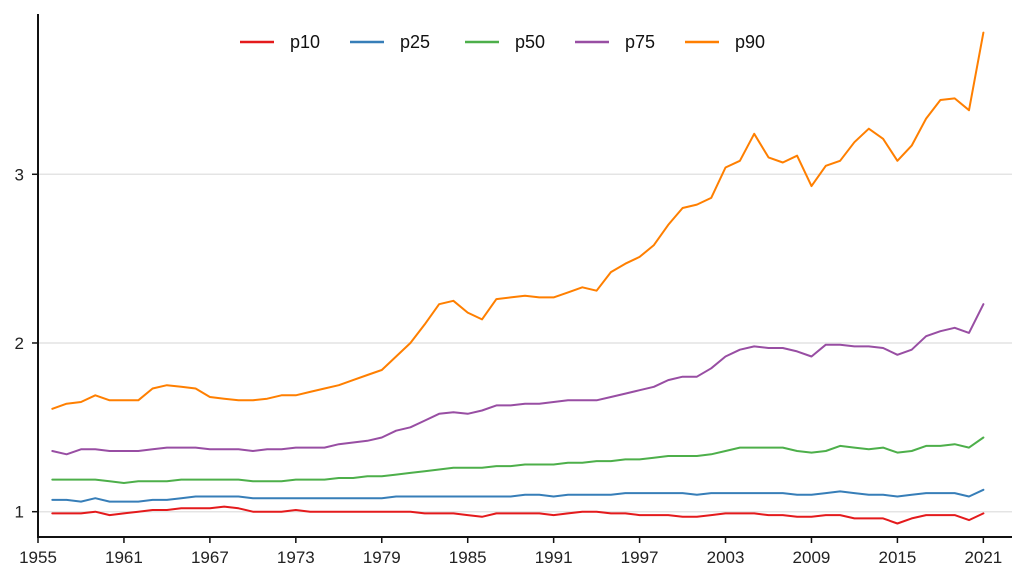  What do you see at coordinates (530, 42) in the screenshot?
I see `legend-label-p50: p50` at bounding box center [530, 42].